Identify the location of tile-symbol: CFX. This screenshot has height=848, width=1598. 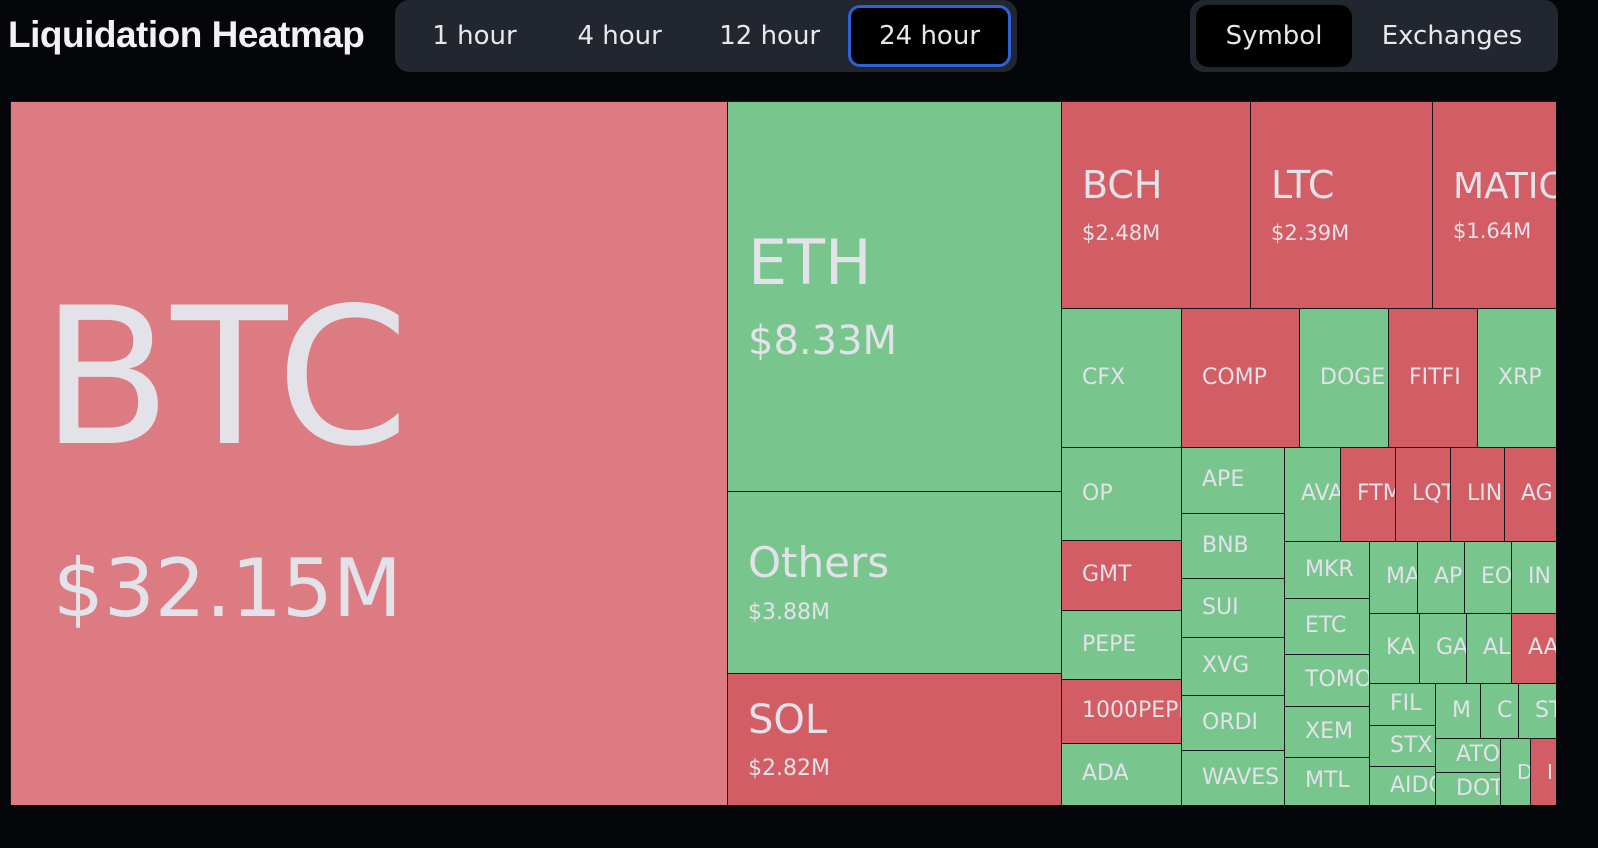
(1104, 377).